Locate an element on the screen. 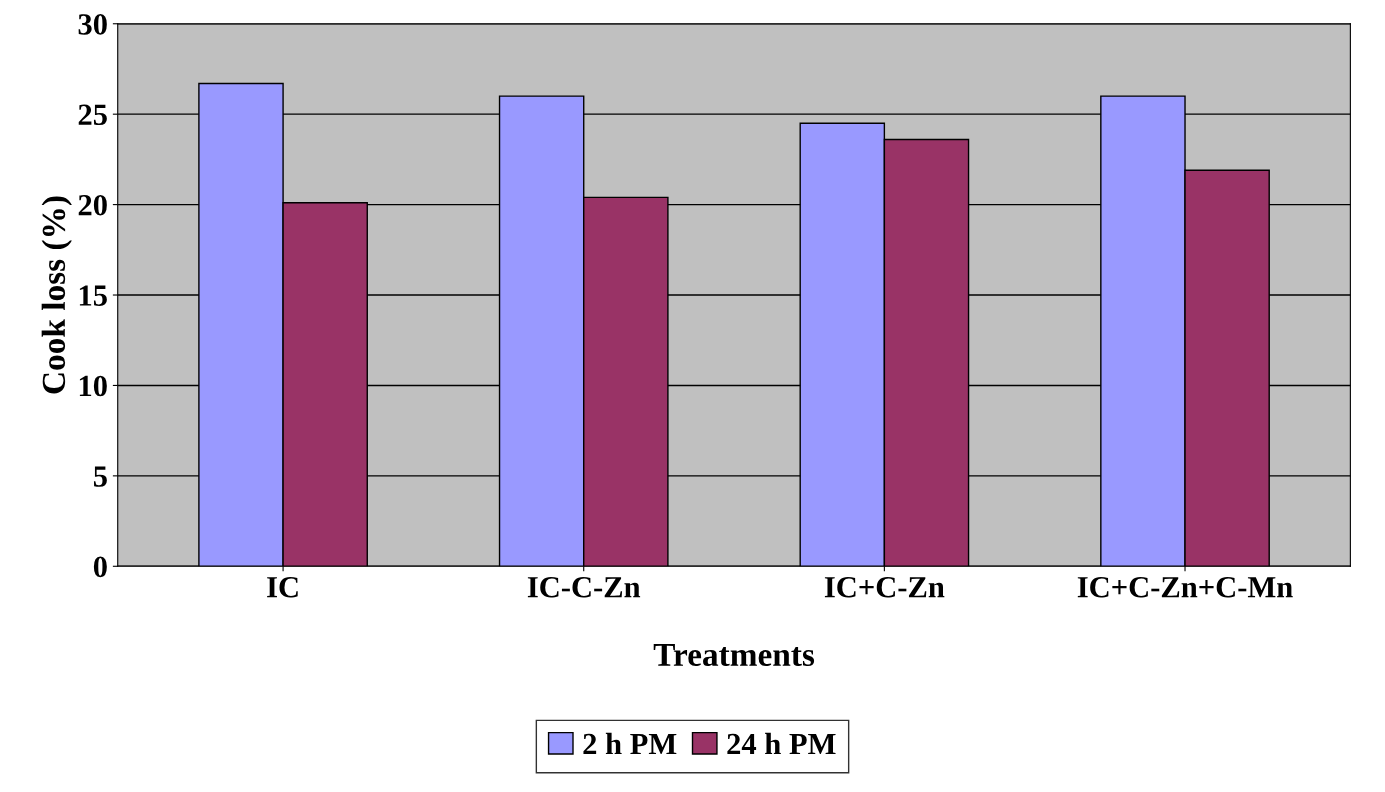 Image resolution: width=1385 pixels, height=792 pixels. legend-label: 2 h PM is located at coordinates (630, 743).